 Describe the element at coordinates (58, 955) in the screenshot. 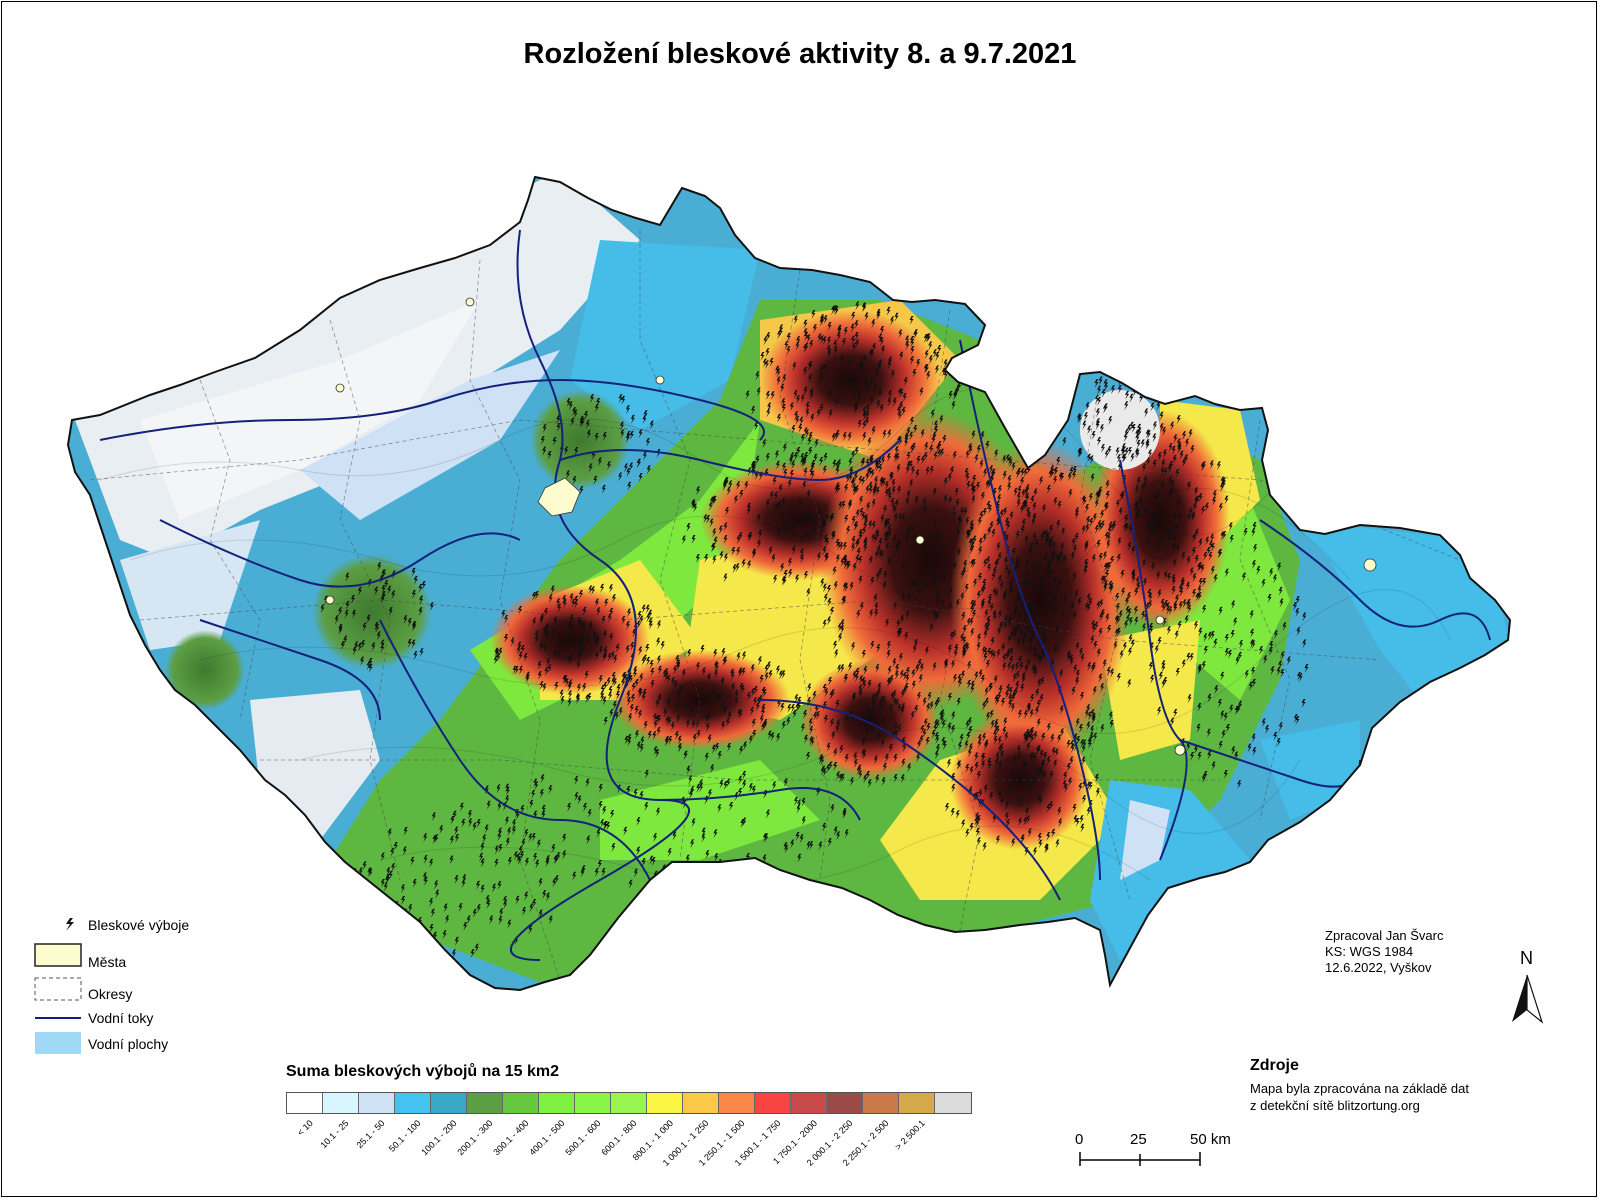

I see `city-swatch` at that location.